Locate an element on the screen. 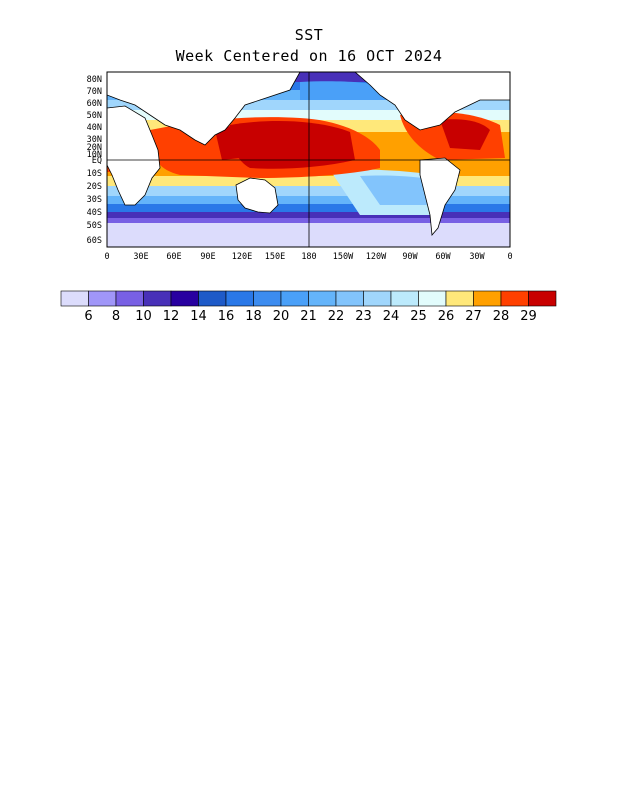 The width and height of the screenshot is (618, 800). colorbar-label: 20 is located at coordinates (281, 316).